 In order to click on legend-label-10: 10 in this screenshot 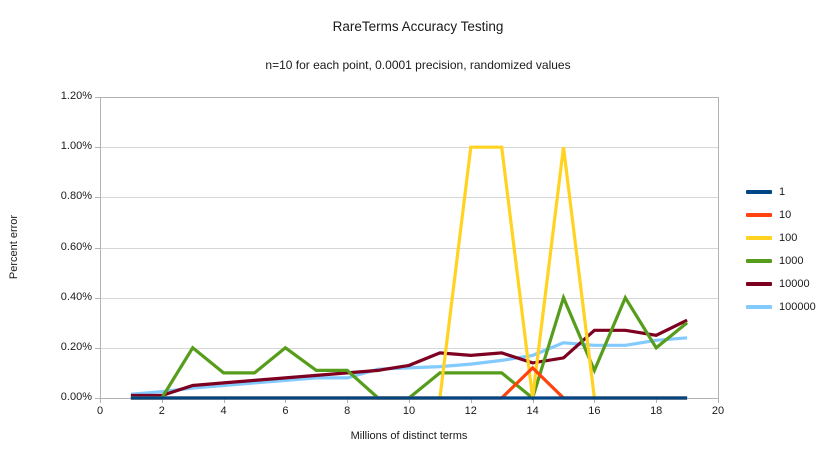, I will do `click(785, 214)`.